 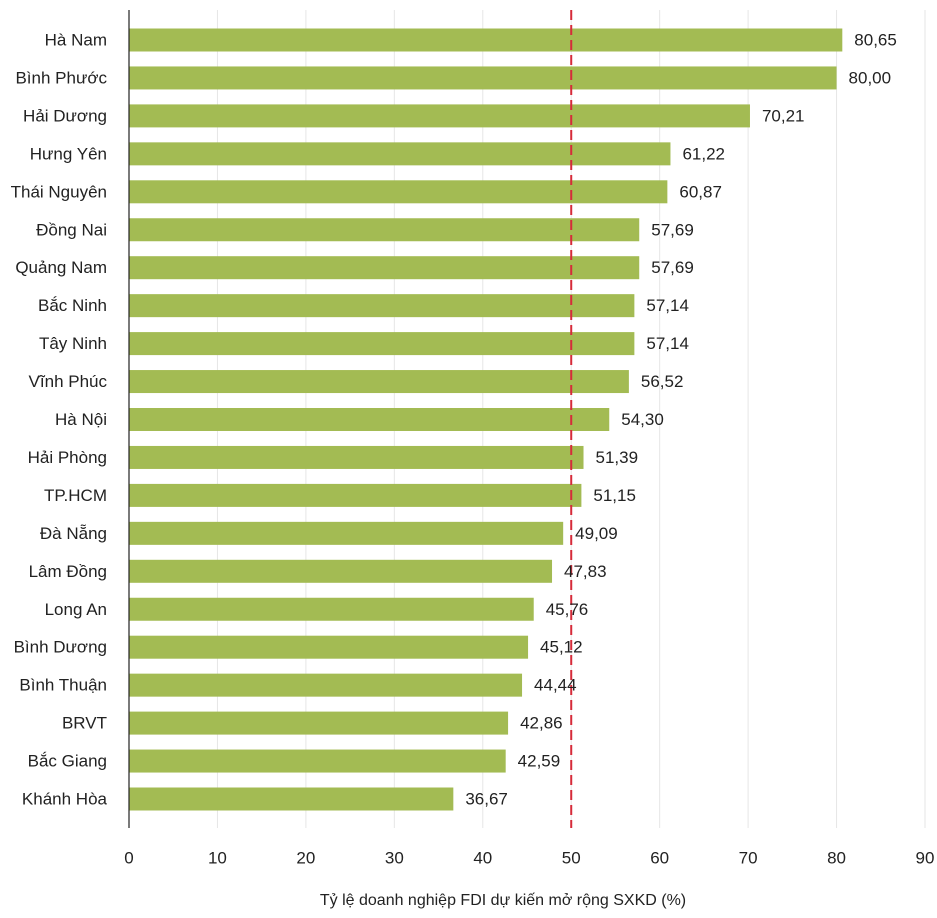 What do you see at coordinates (614, 495) in the screenshot?
I see `value-label: 51,15` at bounding box center [614, 495].